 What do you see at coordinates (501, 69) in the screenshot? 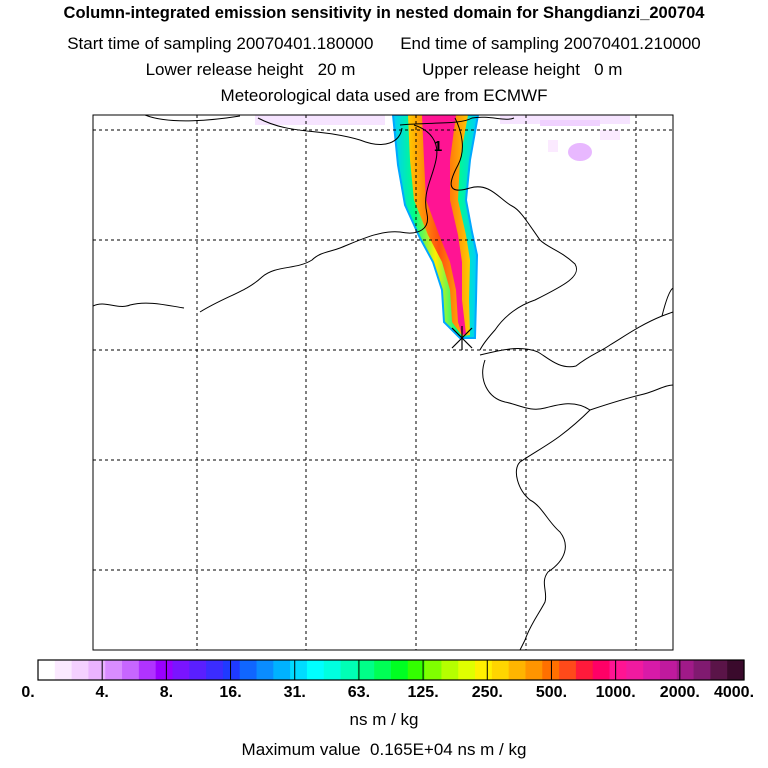
I see `upper-height-label: Upper release height` at bounding box center [501, 69].